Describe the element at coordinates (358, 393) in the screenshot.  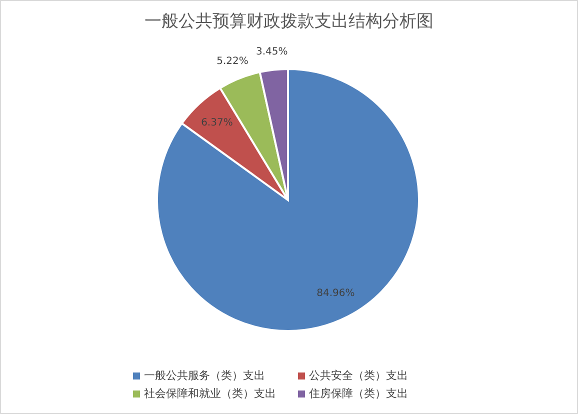
I see `legend-label: 住房保障（类）支出` at that location.